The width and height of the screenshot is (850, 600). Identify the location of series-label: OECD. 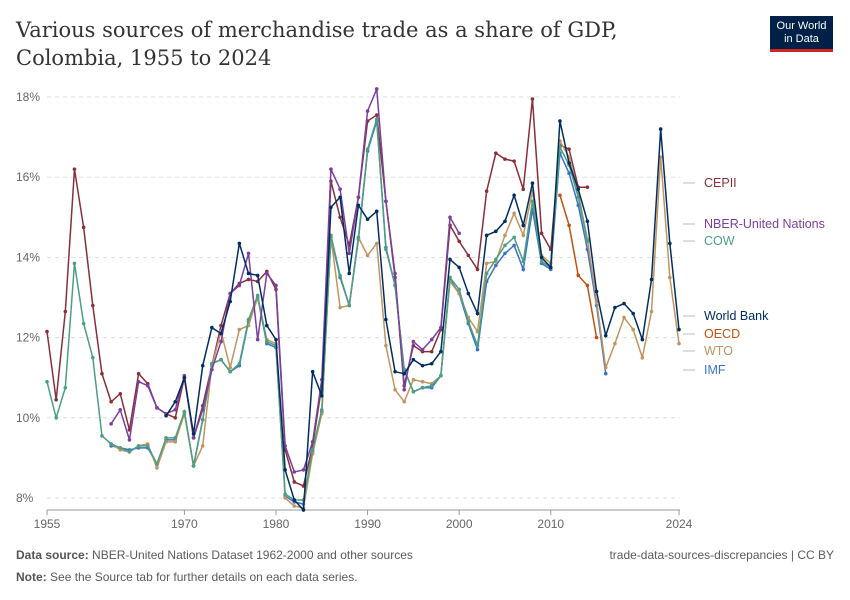
(722, 334).